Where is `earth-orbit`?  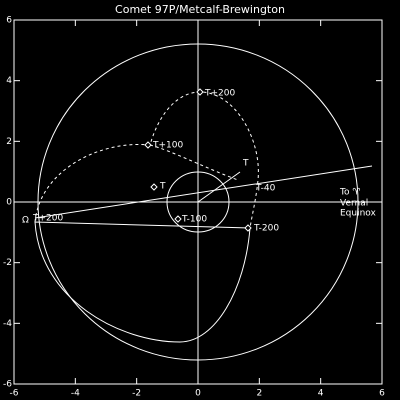 earth-orbit is located at coordinates (198, 202).